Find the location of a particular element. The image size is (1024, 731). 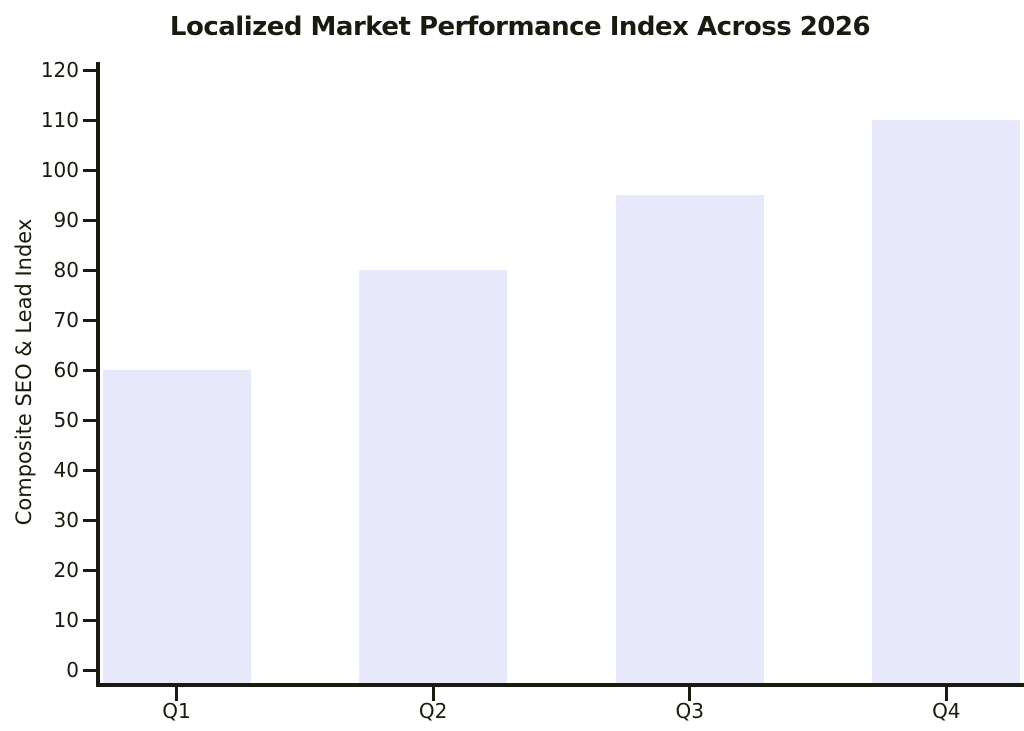

y-tick-label: 20 is located at coordinates (66, 570).